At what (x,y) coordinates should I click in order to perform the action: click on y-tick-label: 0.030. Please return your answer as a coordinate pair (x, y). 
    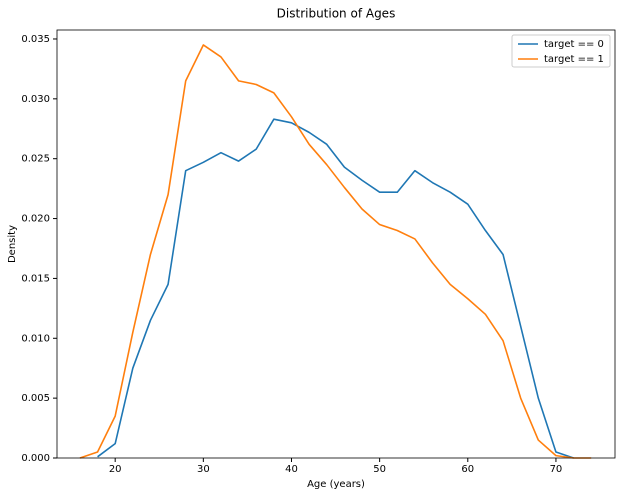
    Looking at the image, I should click on (35, 99).